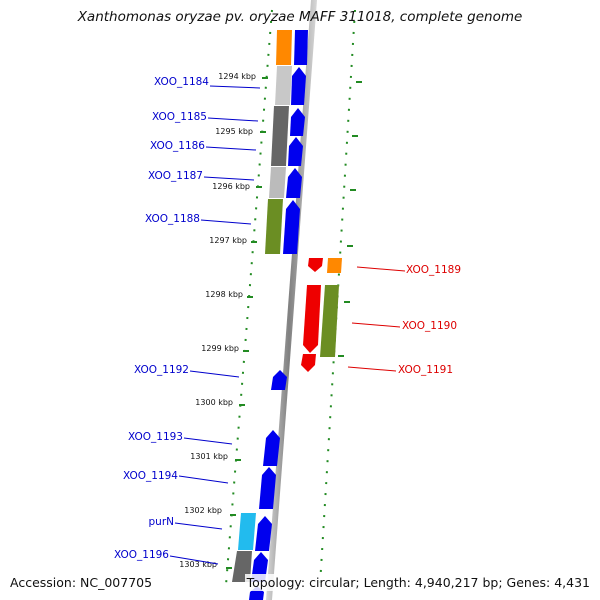 Image resolution: width=600 pixels, height=600 pixels. I want to click on left-feature-track, so click(262, 306).